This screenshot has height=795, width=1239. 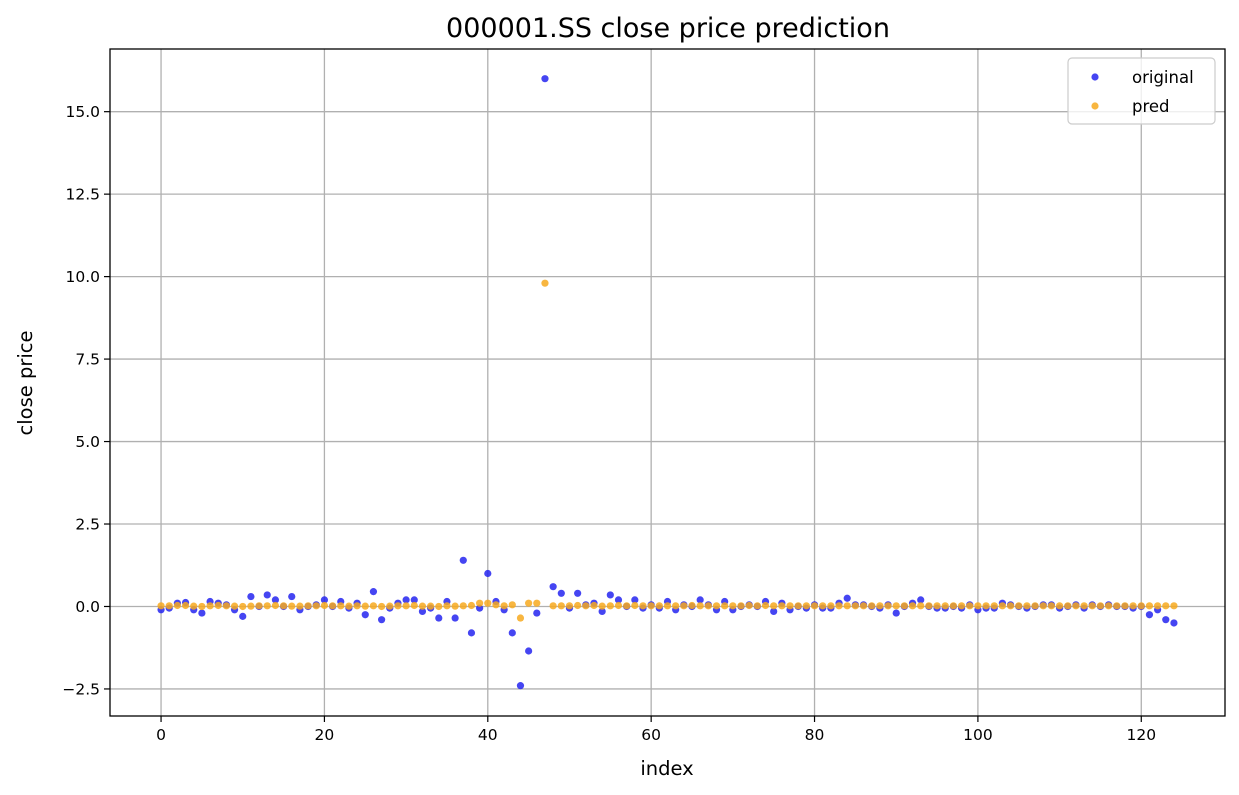 I want to click on legend-marker-pred, so click(x=1095, y=106).